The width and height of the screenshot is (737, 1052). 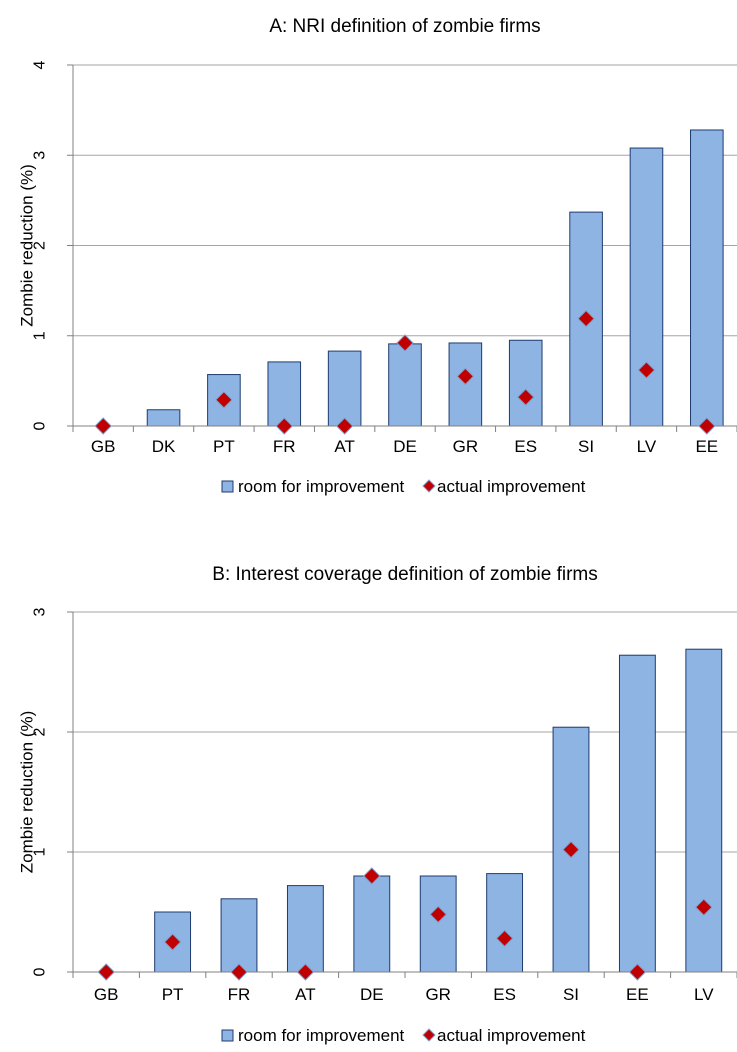 I want to click on chart-title: A: NRI definition of zombie firms, so click(x=404, y=26).